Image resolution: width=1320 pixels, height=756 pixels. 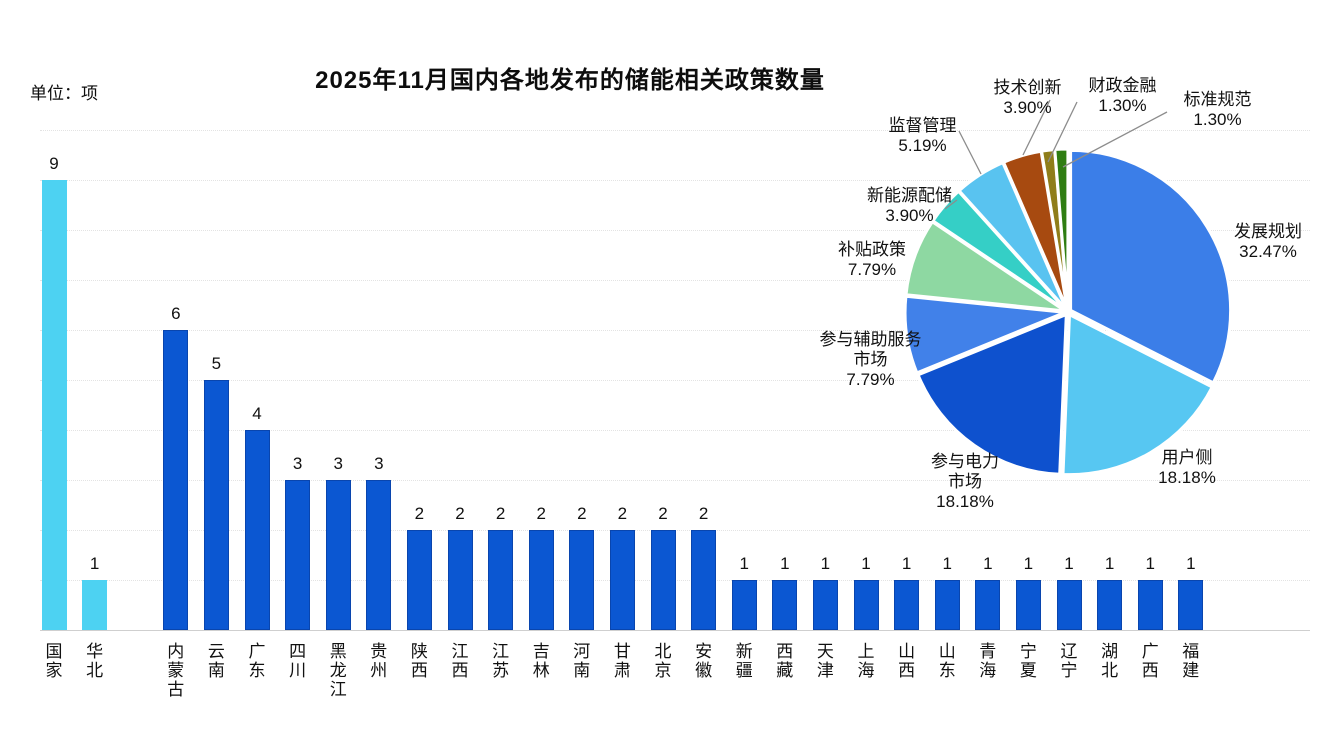 What do you see at coordinates (338, 670) in the screenshot?
I see `x-tick-label: 黑龙江` at bounding box center [338, 670].